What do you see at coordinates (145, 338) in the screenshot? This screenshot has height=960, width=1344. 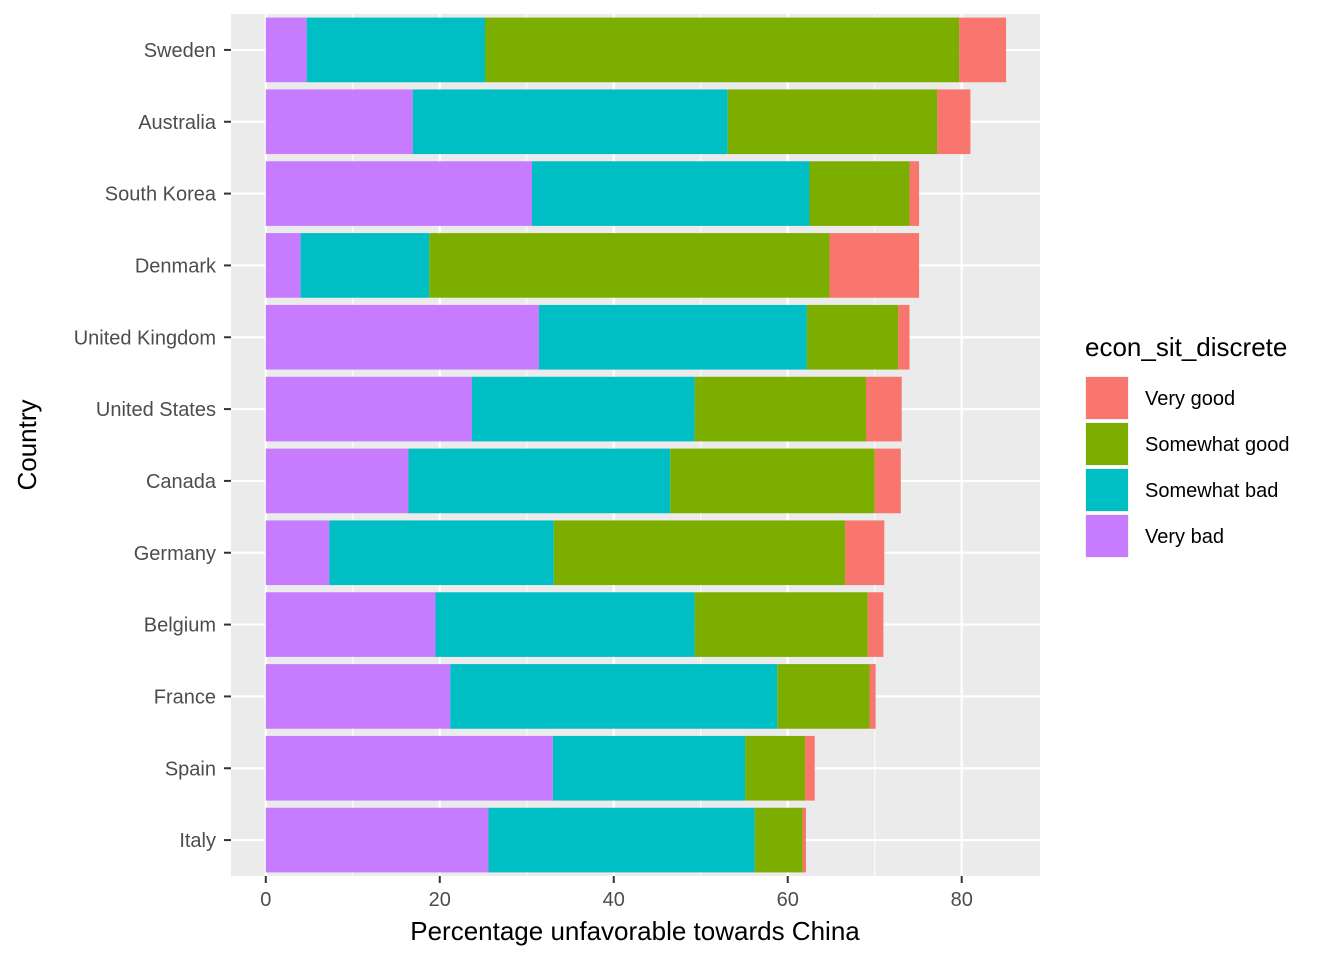 I see `y-tick-label: United Kingdom` at bounding box center [145, 338].